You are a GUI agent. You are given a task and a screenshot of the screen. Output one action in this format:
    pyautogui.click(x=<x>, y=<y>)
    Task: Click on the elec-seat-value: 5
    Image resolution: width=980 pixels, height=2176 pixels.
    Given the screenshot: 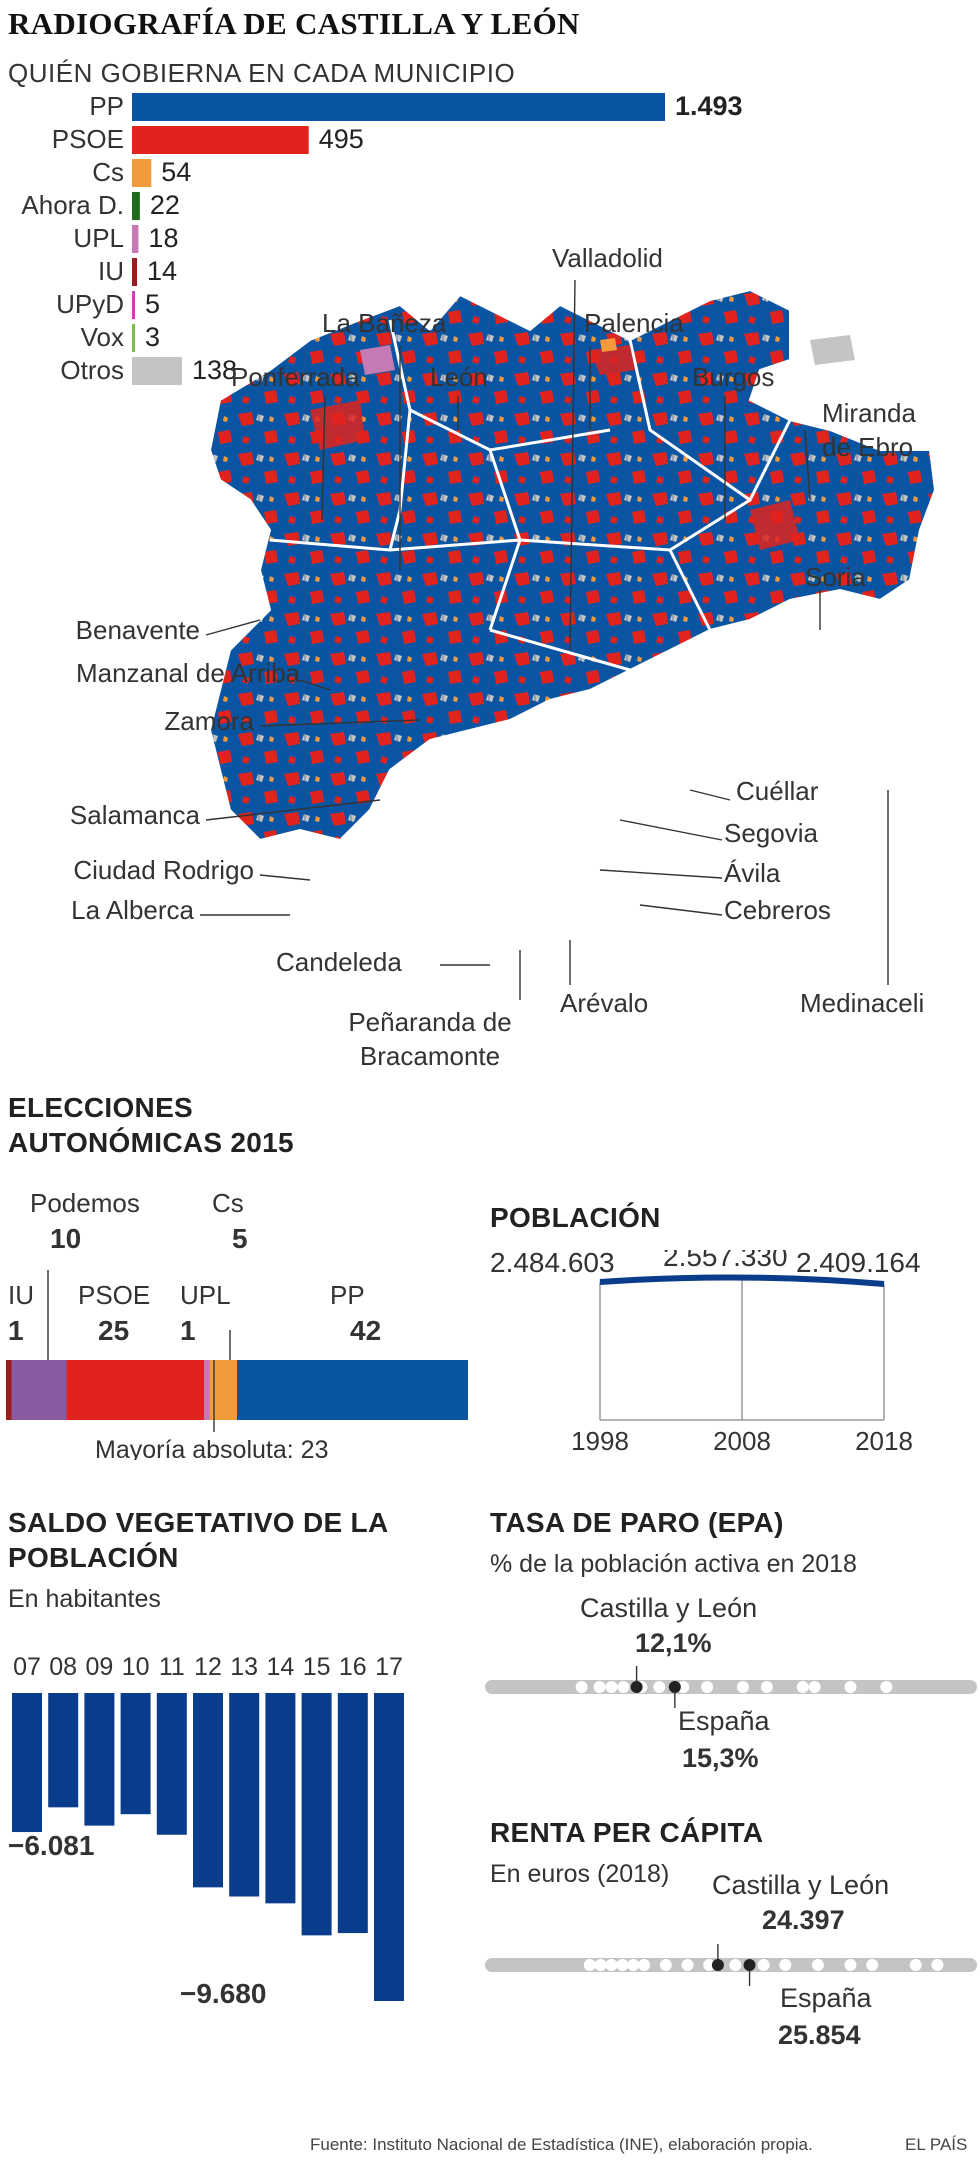 What is the action you would take?
    pyautogui.click(x=240, y=1238)
    